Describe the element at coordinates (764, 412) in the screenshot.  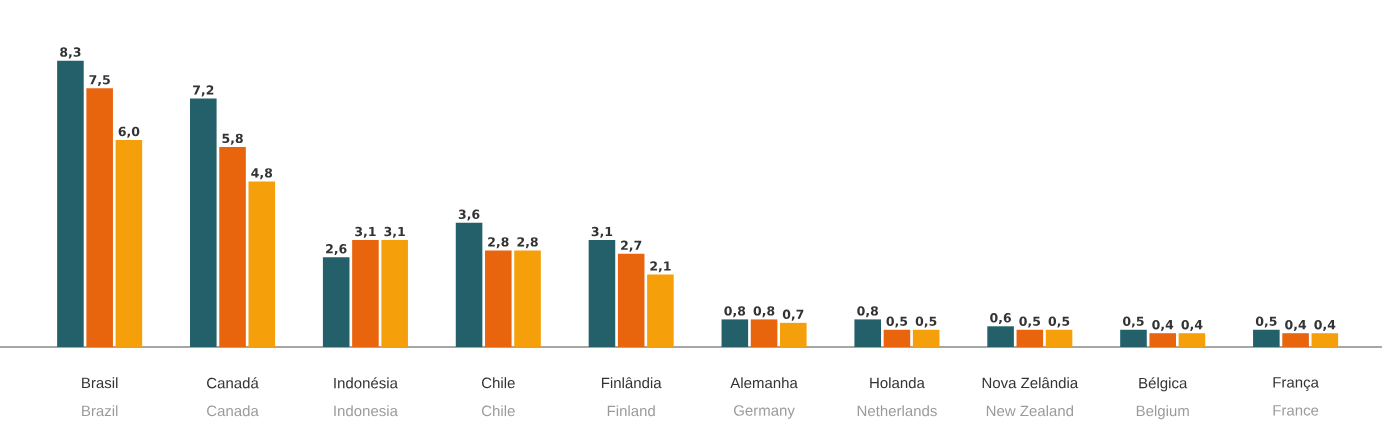
I see `text: Germany` at that location.